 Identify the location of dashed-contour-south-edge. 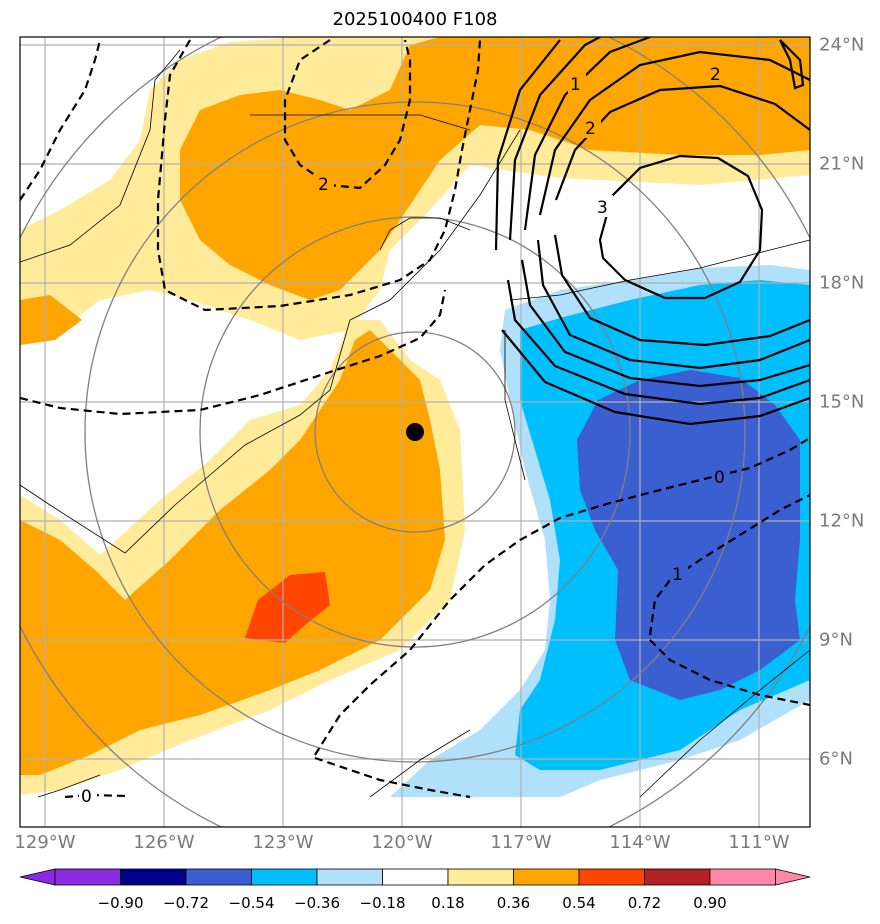
(729, 673).